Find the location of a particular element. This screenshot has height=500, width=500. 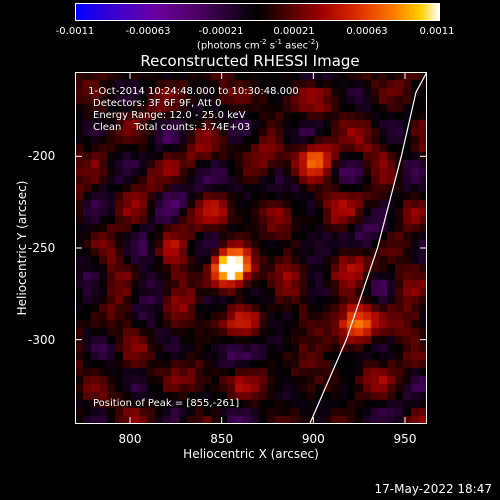

y-tick-label: -250 is located at coordinates (42, 248).